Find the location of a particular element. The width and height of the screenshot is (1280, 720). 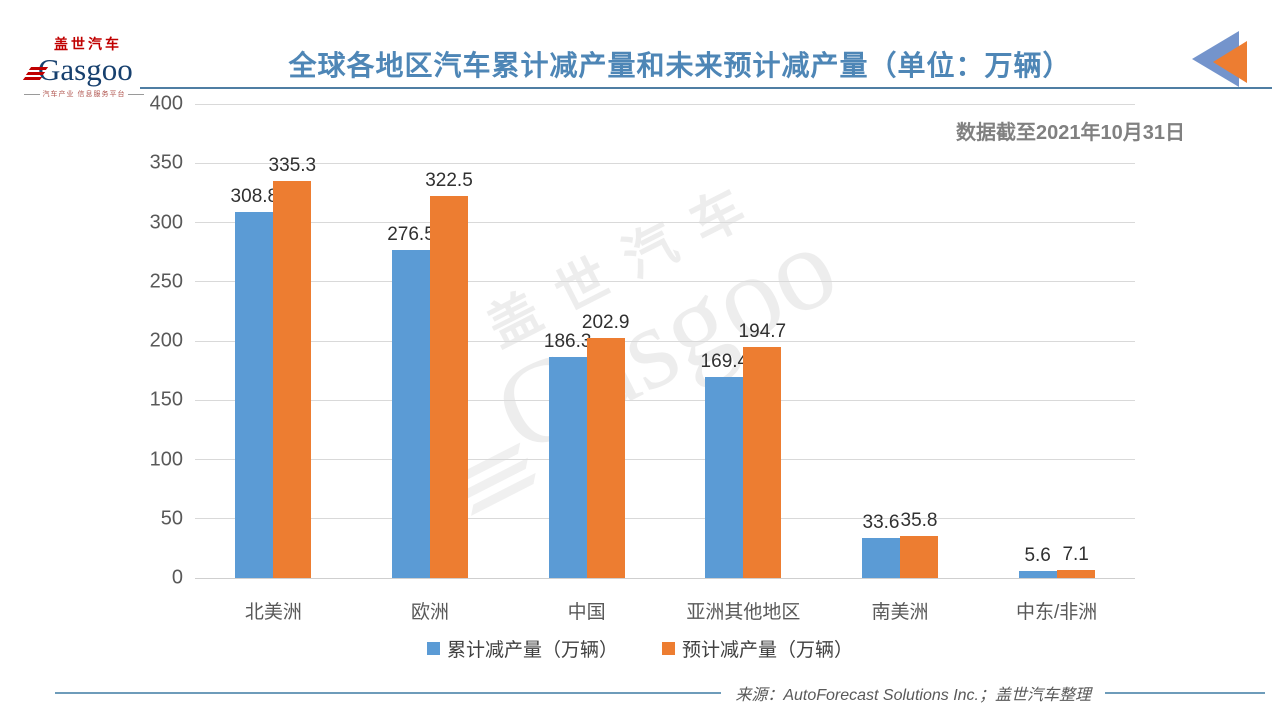

x-category-label: 中东/非洲 is located at coordinates (1057, 612).